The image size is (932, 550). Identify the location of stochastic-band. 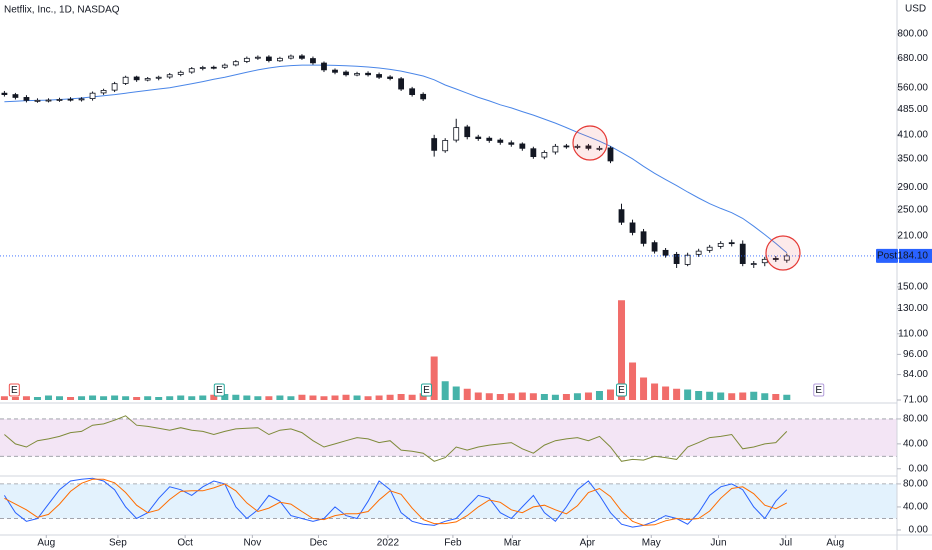
(448, 501).